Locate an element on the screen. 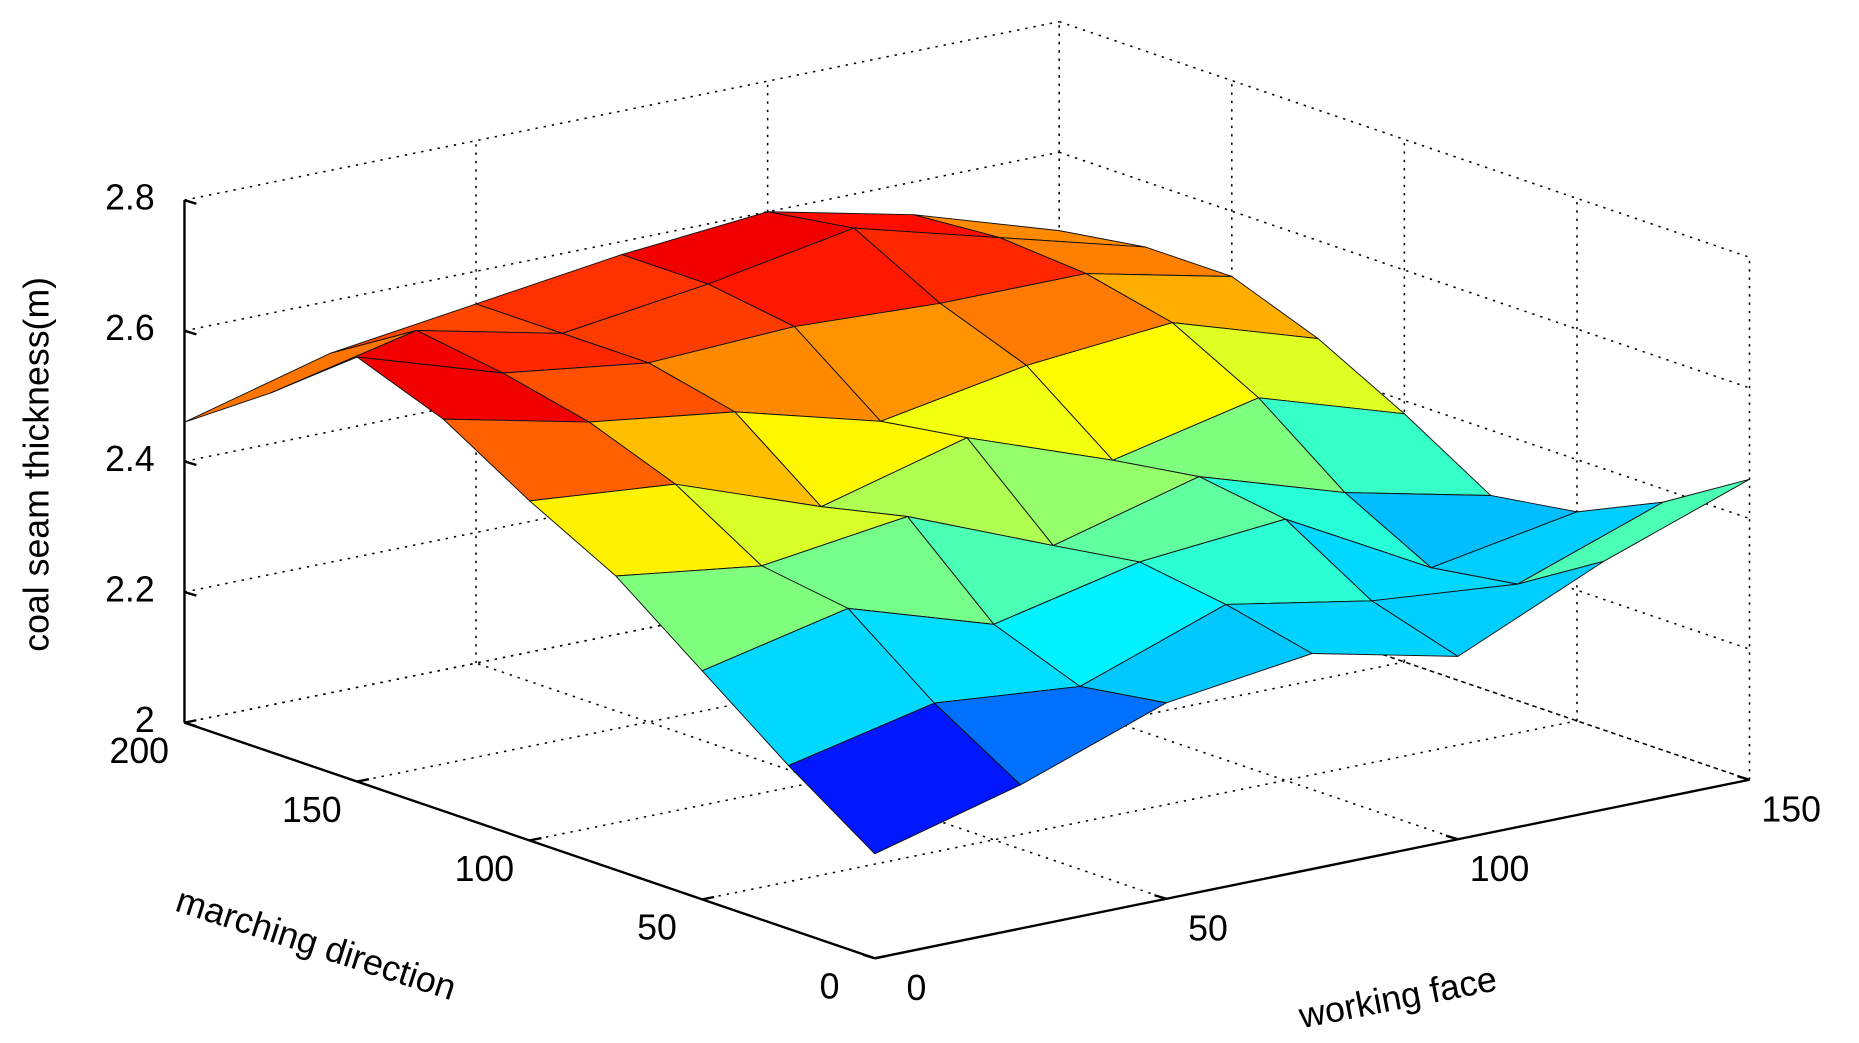 This screenshot has width=1859, height=1043. y-tick-label: 0 is located at coordinates (830, 987).